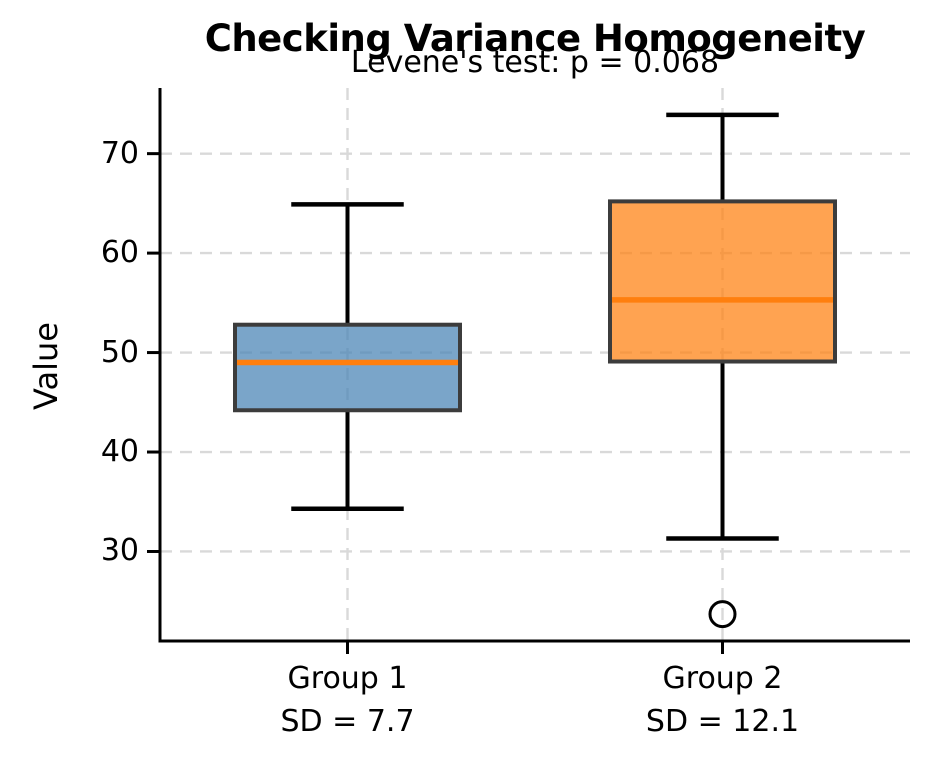 Image resolution: width=934 pixels, height=784 pixels. Describe the element at coordinates (119, 551) in the screenshot. I see `y-tick-label: 30` at that location.